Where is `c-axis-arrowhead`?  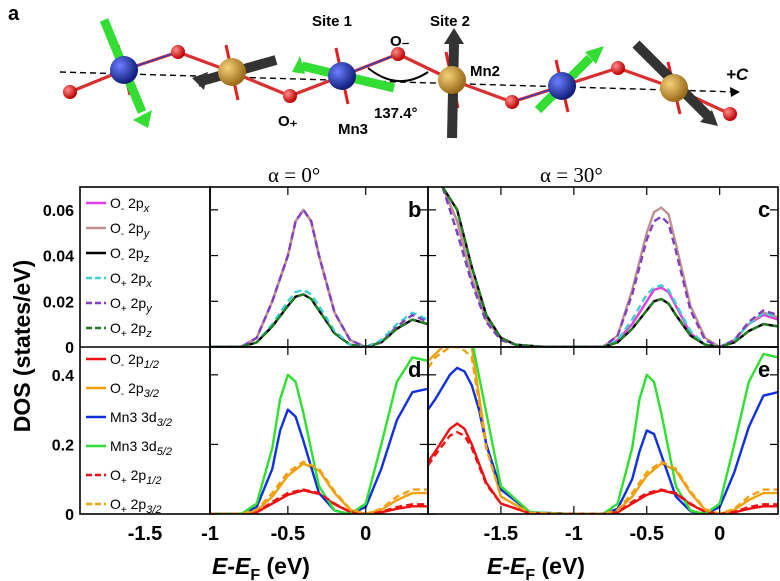 c-axis-arrowhead is located at coordinates (735, 92).